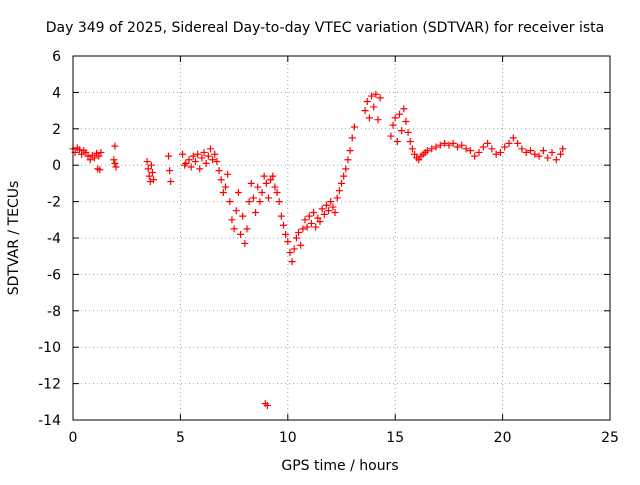  Describe the element at coordinates (54, 312) in the screenshot. I see `y-tick-label: -8` at that location.